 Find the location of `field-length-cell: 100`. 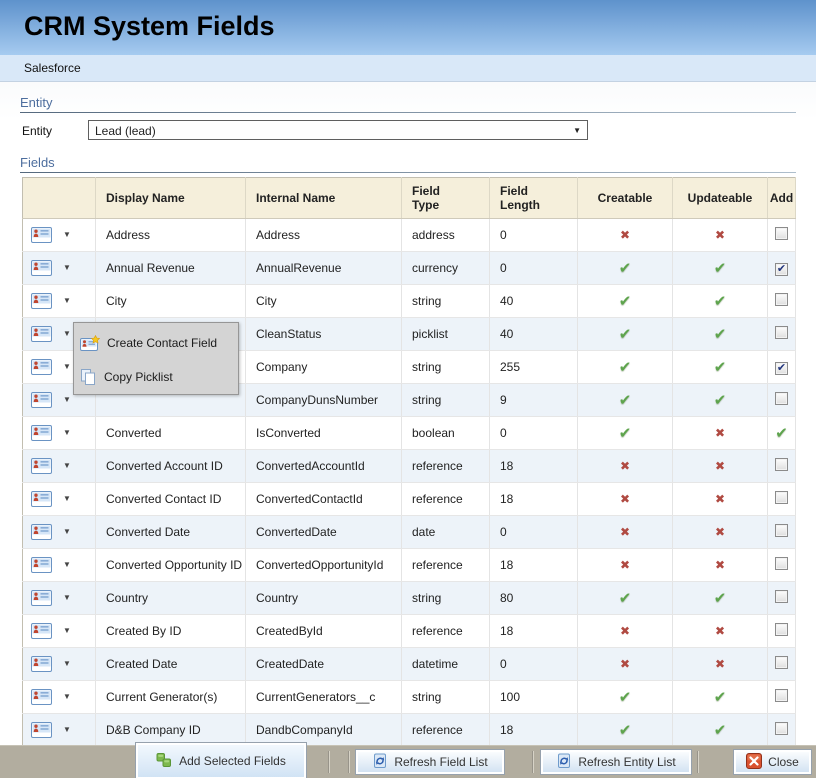

field-length-cell: 100 is located at coordinates (533, 697).